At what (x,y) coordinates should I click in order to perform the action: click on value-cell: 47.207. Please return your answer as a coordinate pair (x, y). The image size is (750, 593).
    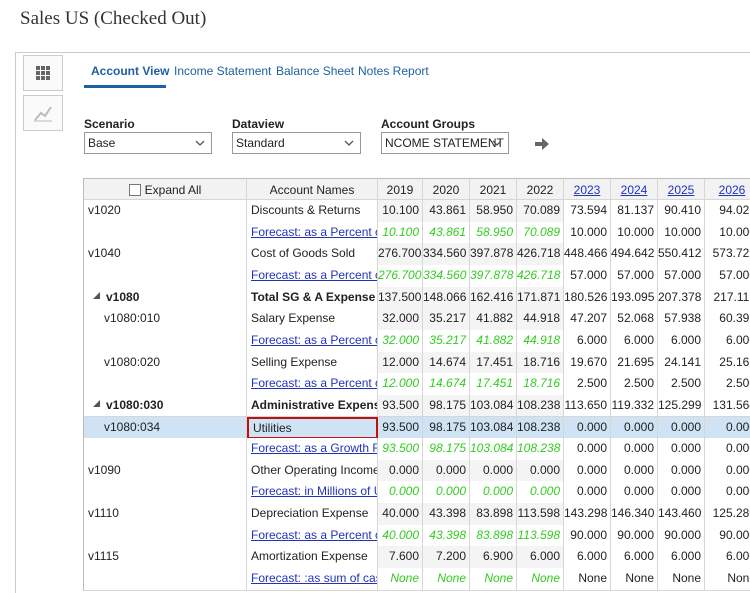
    Looking at the image, I should click on (587, 319).